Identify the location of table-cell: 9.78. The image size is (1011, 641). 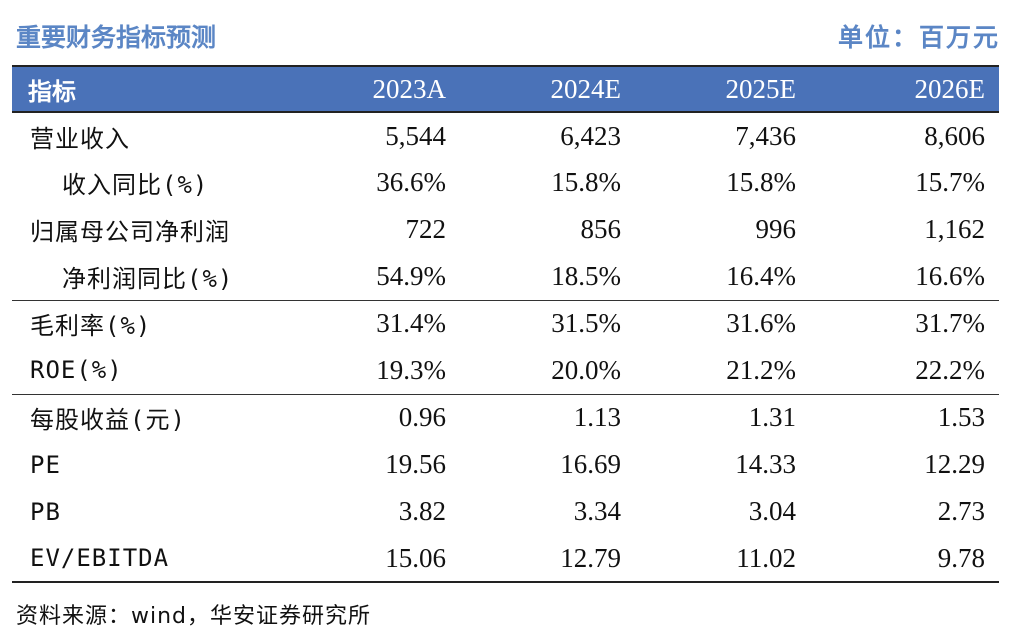
(904, 559).